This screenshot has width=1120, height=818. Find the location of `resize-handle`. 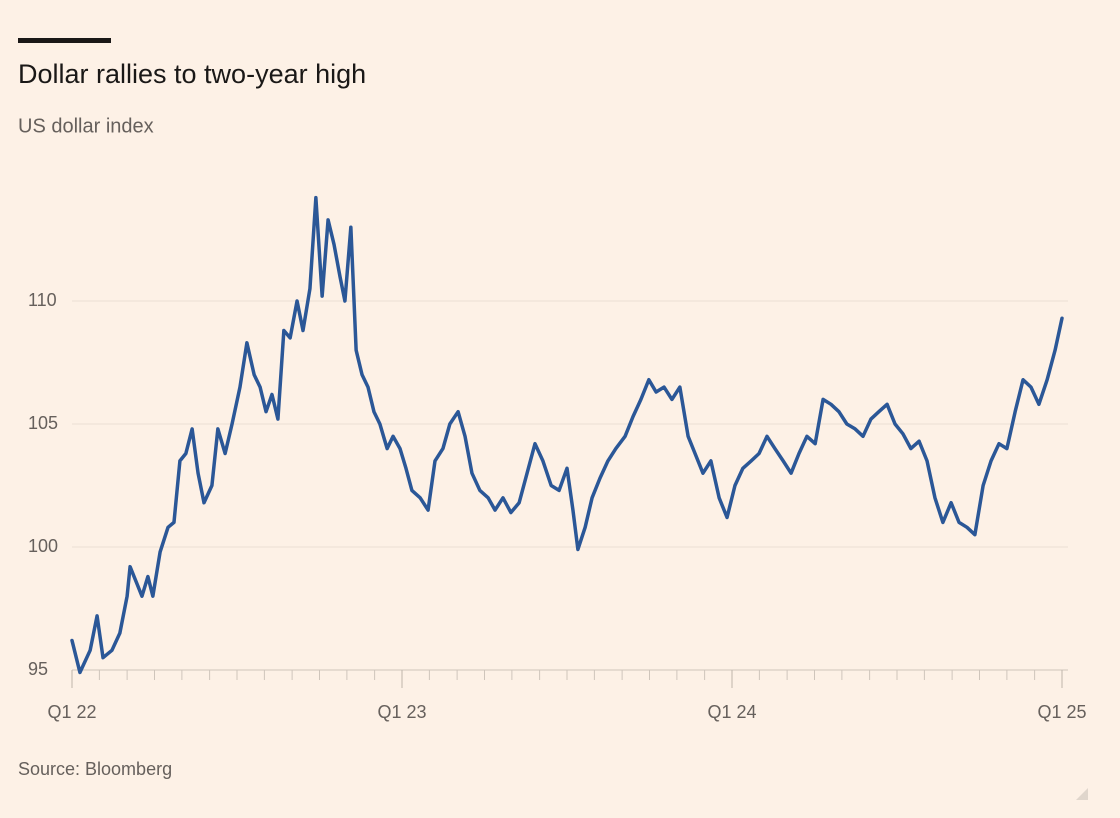

resize-handle is located at coordinates (1082, 794).